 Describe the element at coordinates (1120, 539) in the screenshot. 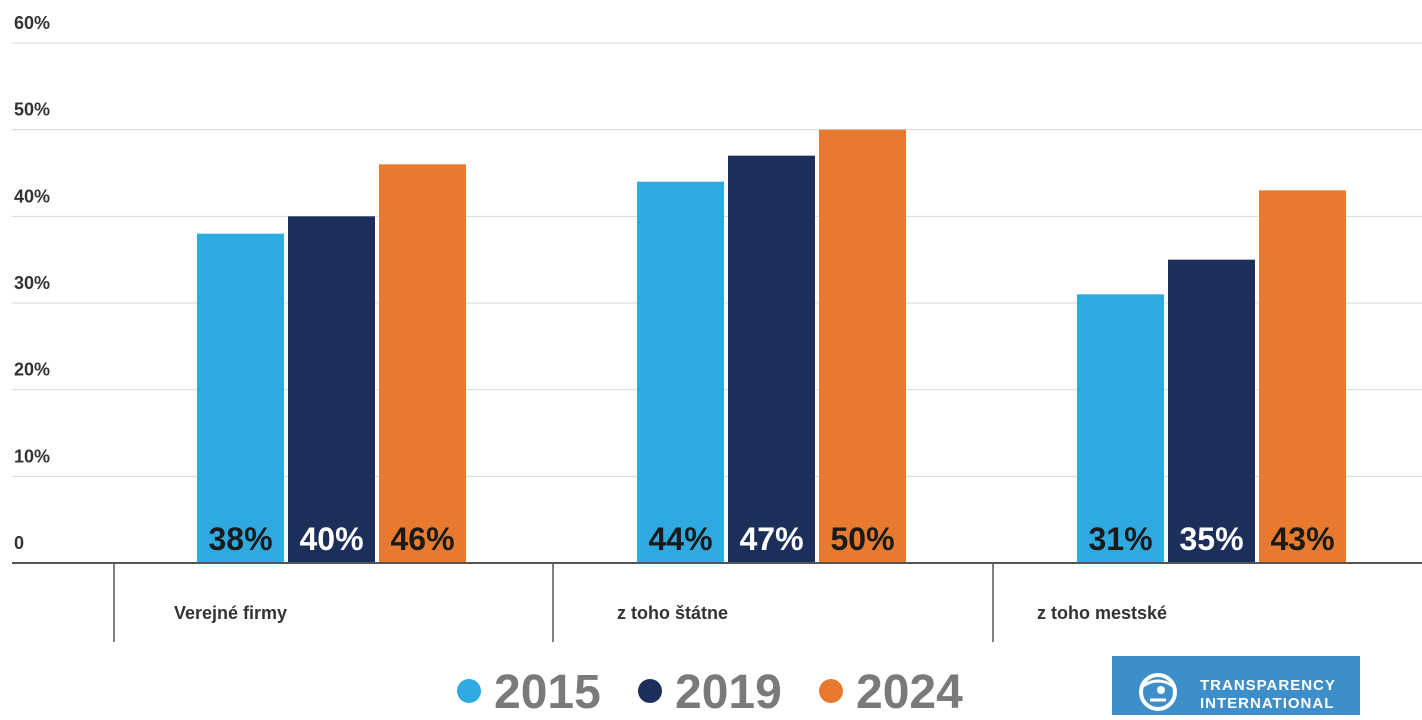

I see `data-label-2015-3: 31%` at that location.